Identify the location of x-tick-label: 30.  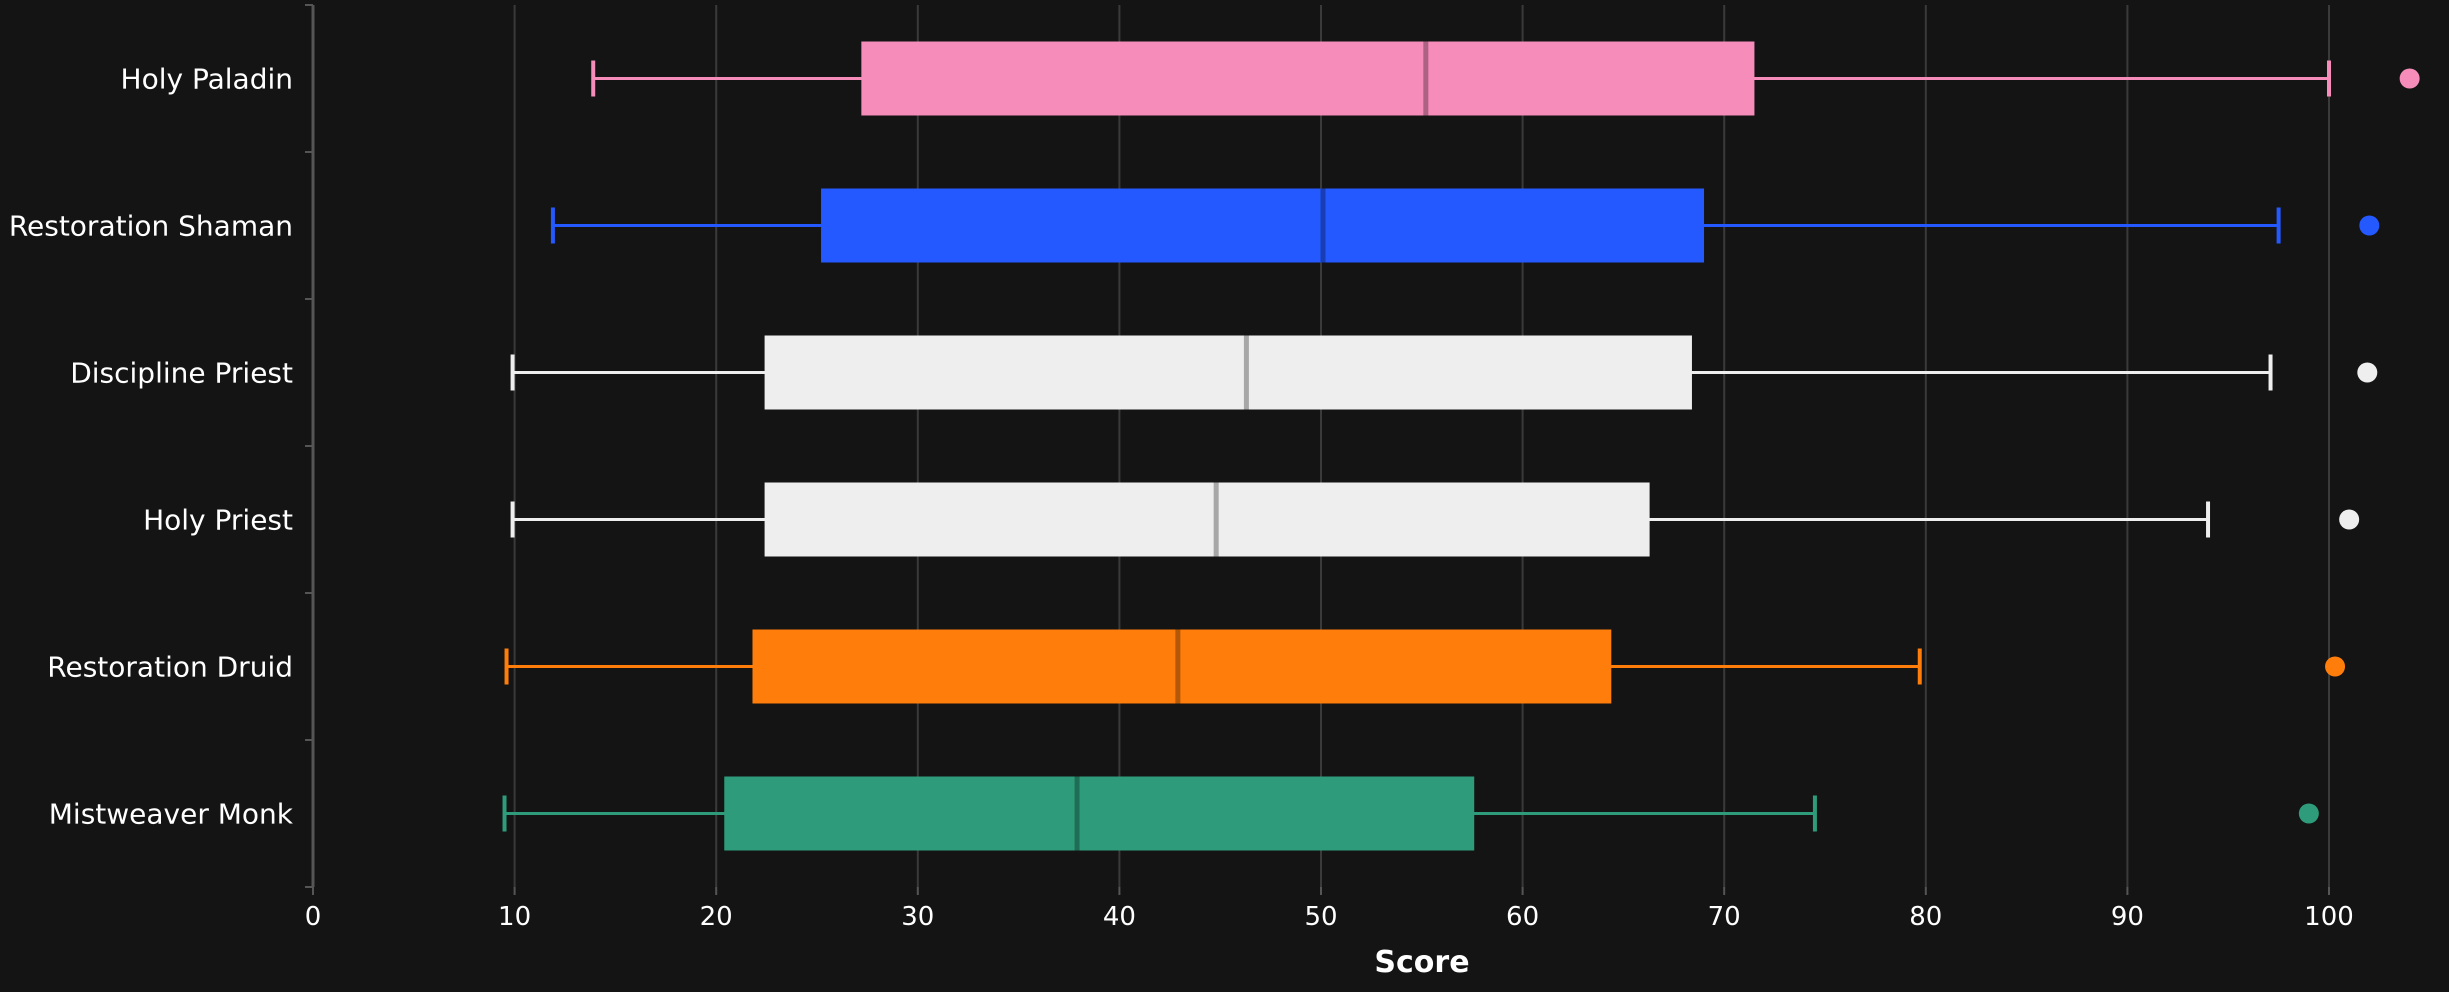
(917, 917).